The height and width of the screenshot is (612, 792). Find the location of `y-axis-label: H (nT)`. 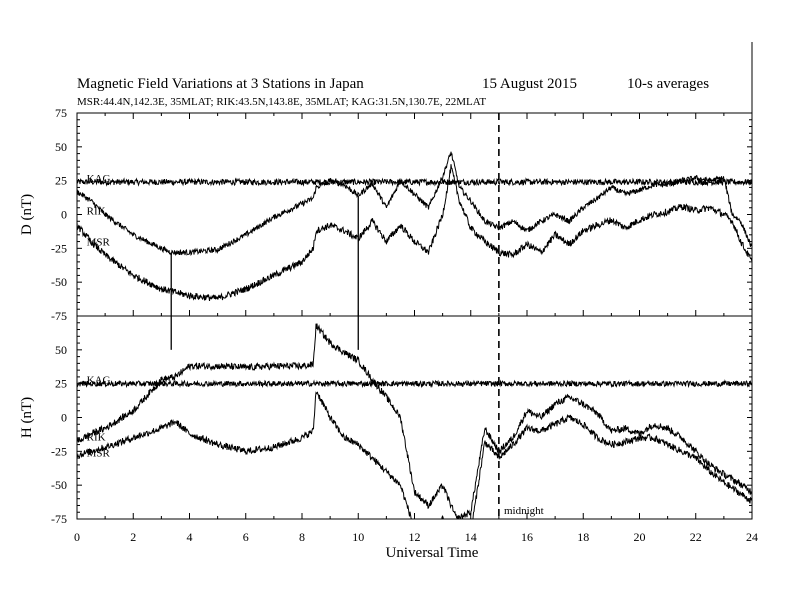

y-axis-label: H (nT) is located at coordinates (27, 417).